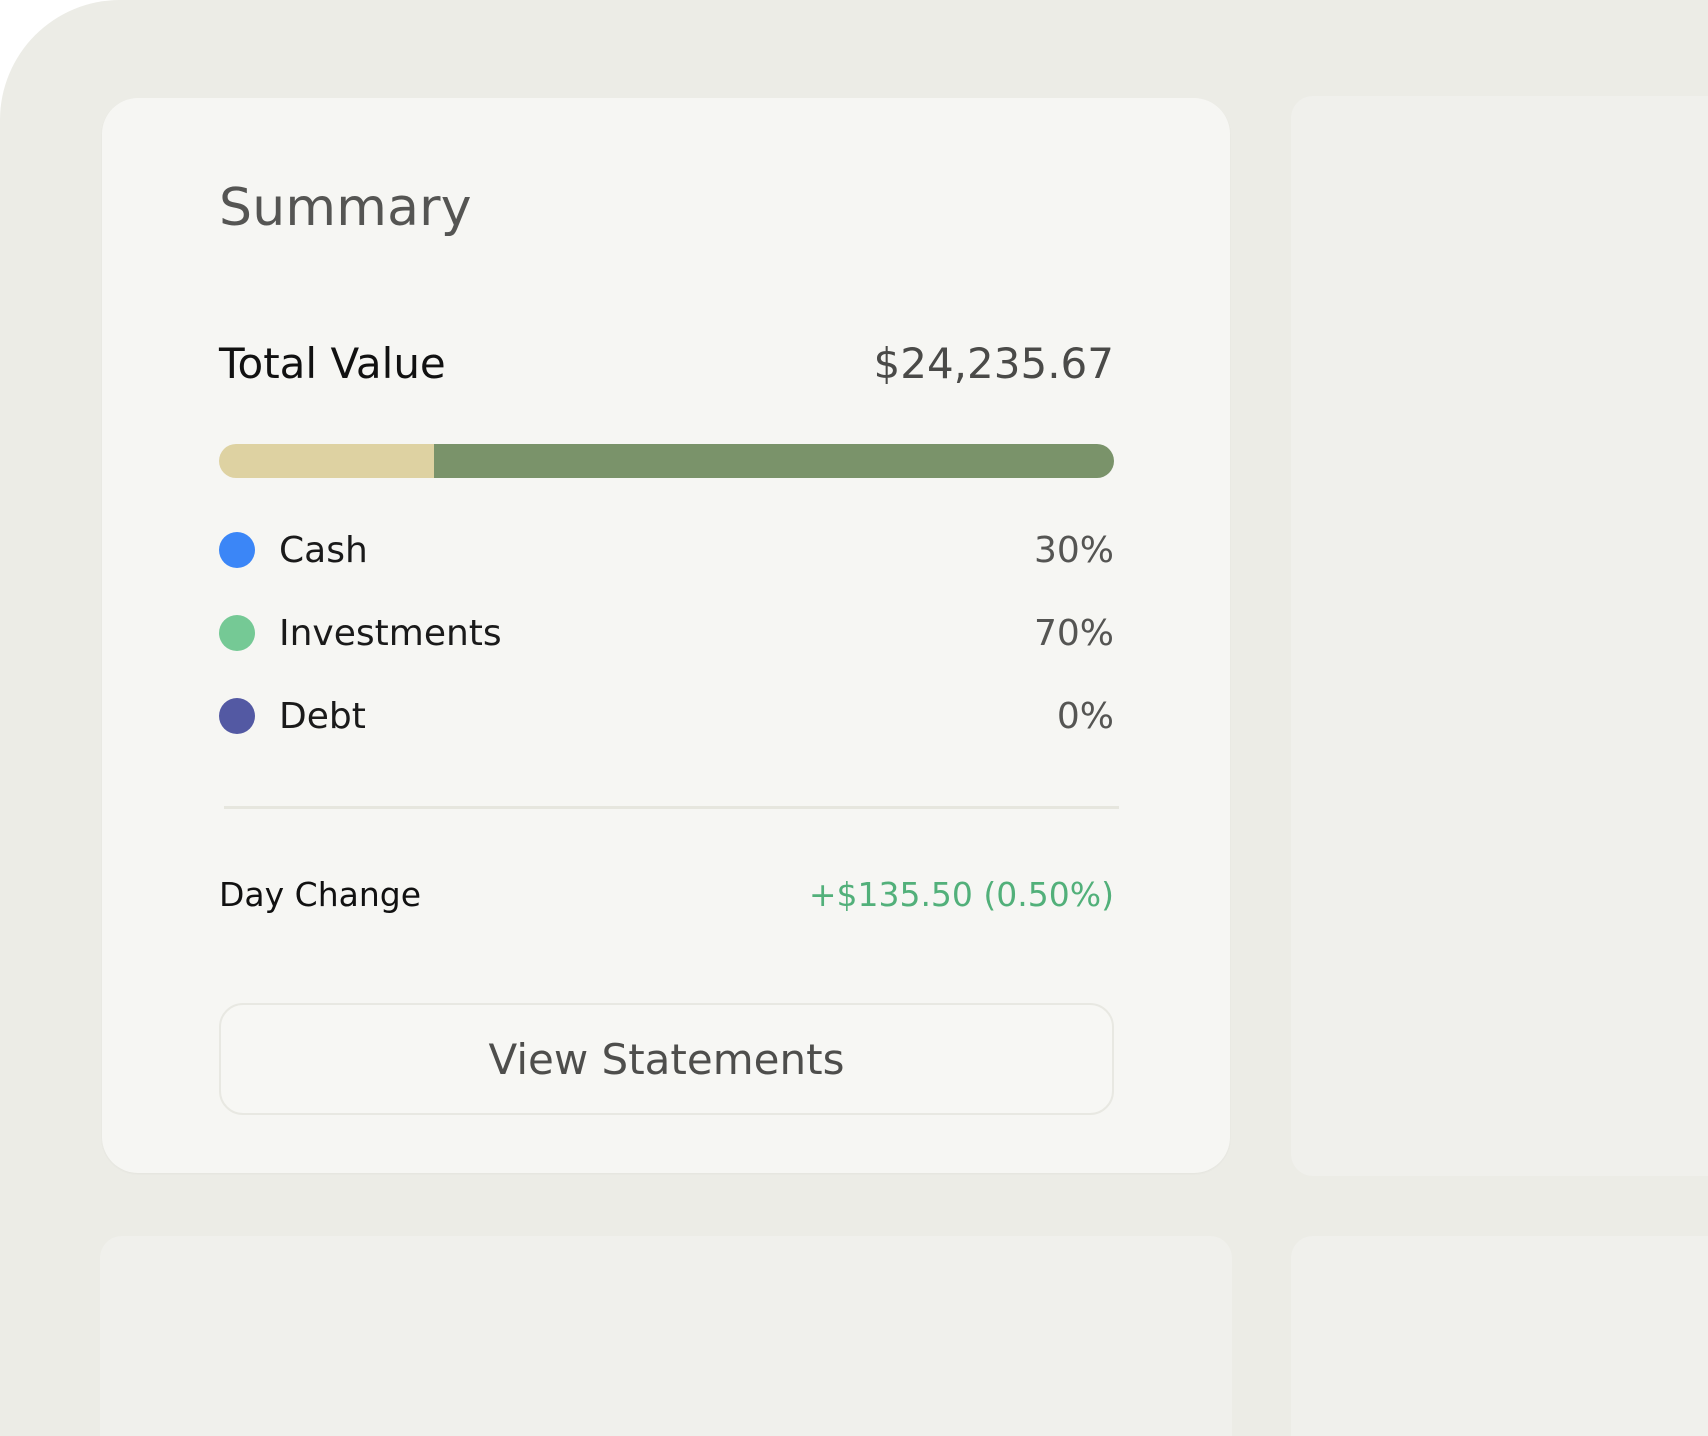 The width and height of the screenshot is (1708, 1436). What do you see at coordinates (237, 633) in the screenshot?
I see `investments-dot-icon` at bounding box center [237, 633].